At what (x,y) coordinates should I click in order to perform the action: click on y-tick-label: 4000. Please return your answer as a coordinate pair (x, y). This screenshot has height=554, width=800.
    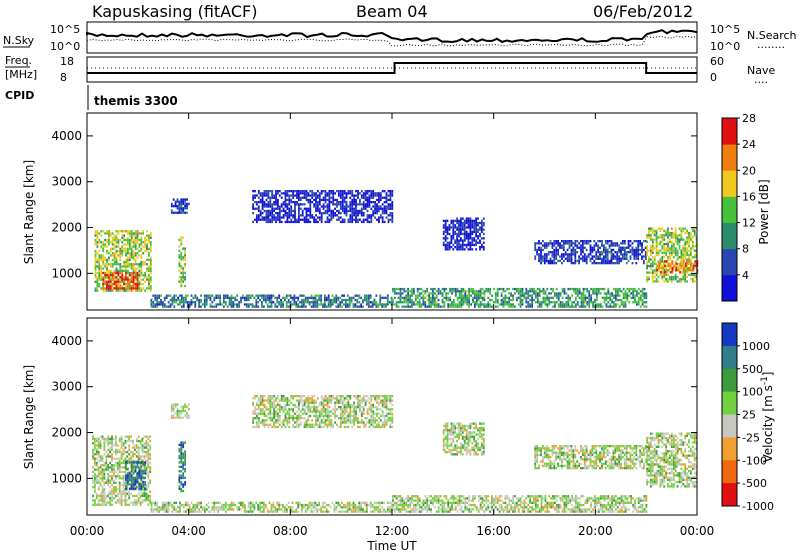
    Looking at the image, I should click on (66, 136).